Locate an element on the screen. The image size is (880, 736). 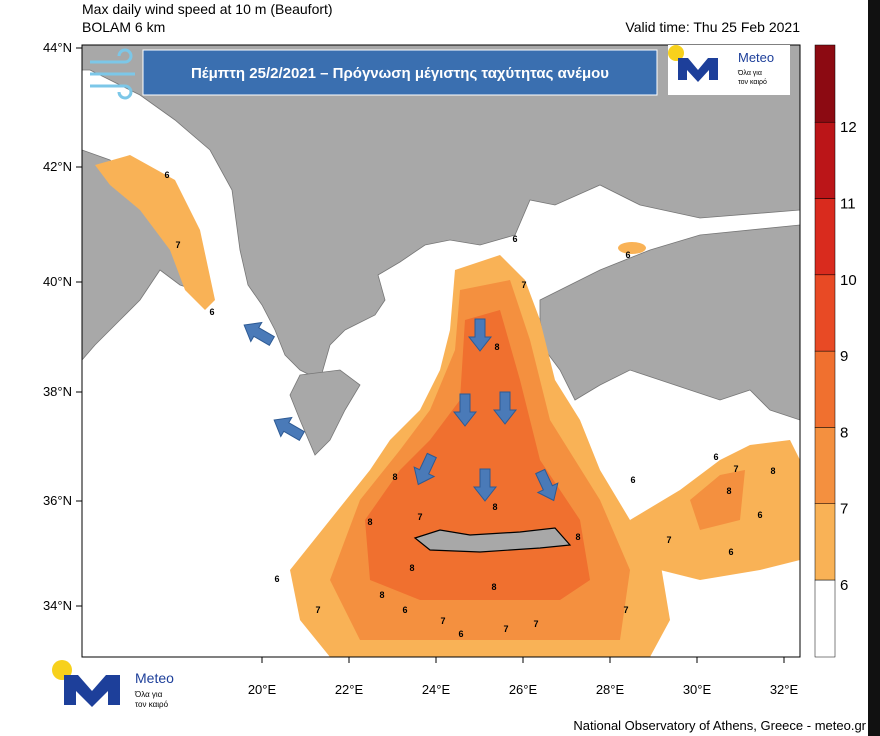
lon-label: 20°E is located at coordinates (262, 689).